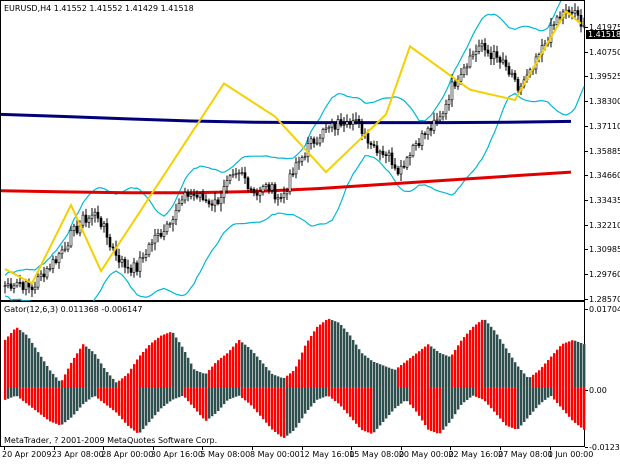 The height and width of the screenshot is (465, 620). What do you see at coordinates (604, 102) in the screenshot?
I see `price-label: 1.38300` at bounding box center [604, 102].